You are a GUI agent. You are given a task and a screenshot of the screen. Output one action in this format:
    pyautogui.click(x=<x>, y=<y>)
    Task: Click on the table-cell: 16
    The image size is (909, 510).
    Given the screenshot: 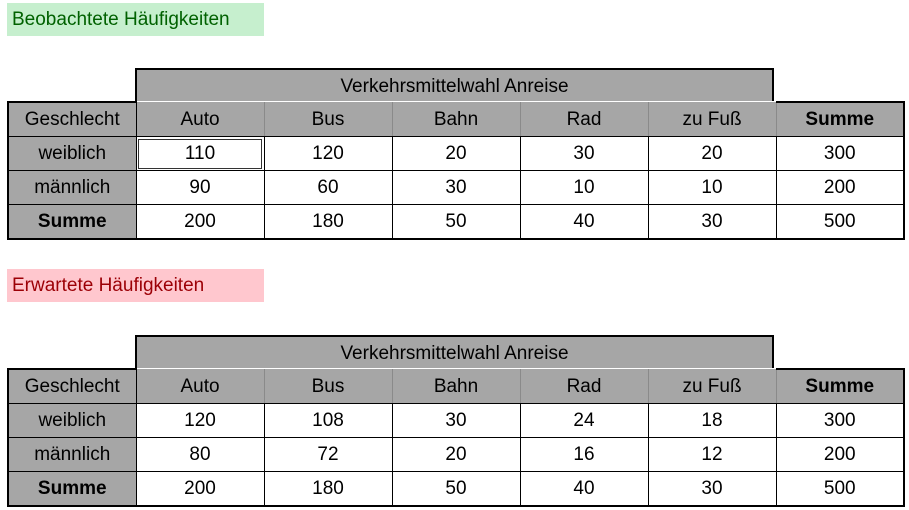 What is the action you would take?
    pyautogui.click(x=584, y=454)
    